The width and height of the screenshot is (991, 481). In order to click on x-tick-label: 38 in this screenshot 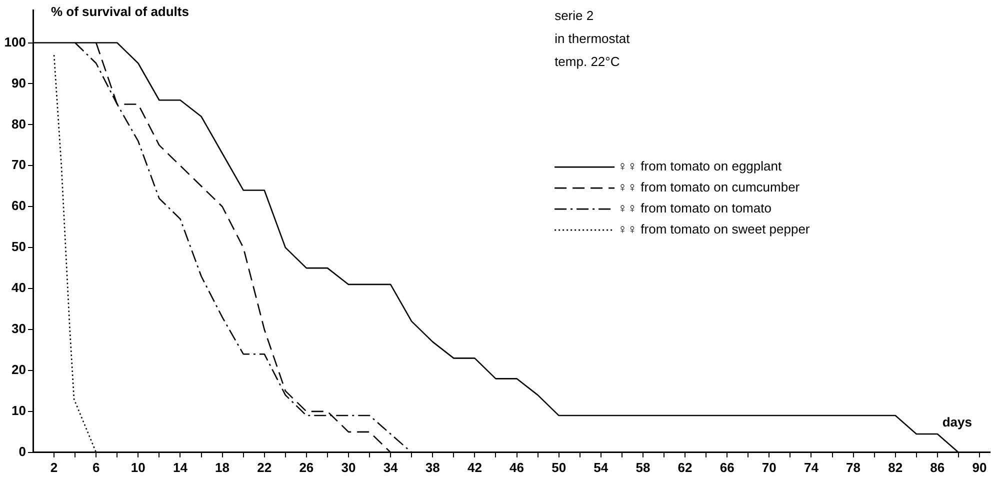, I will do `click(432, 467)`.